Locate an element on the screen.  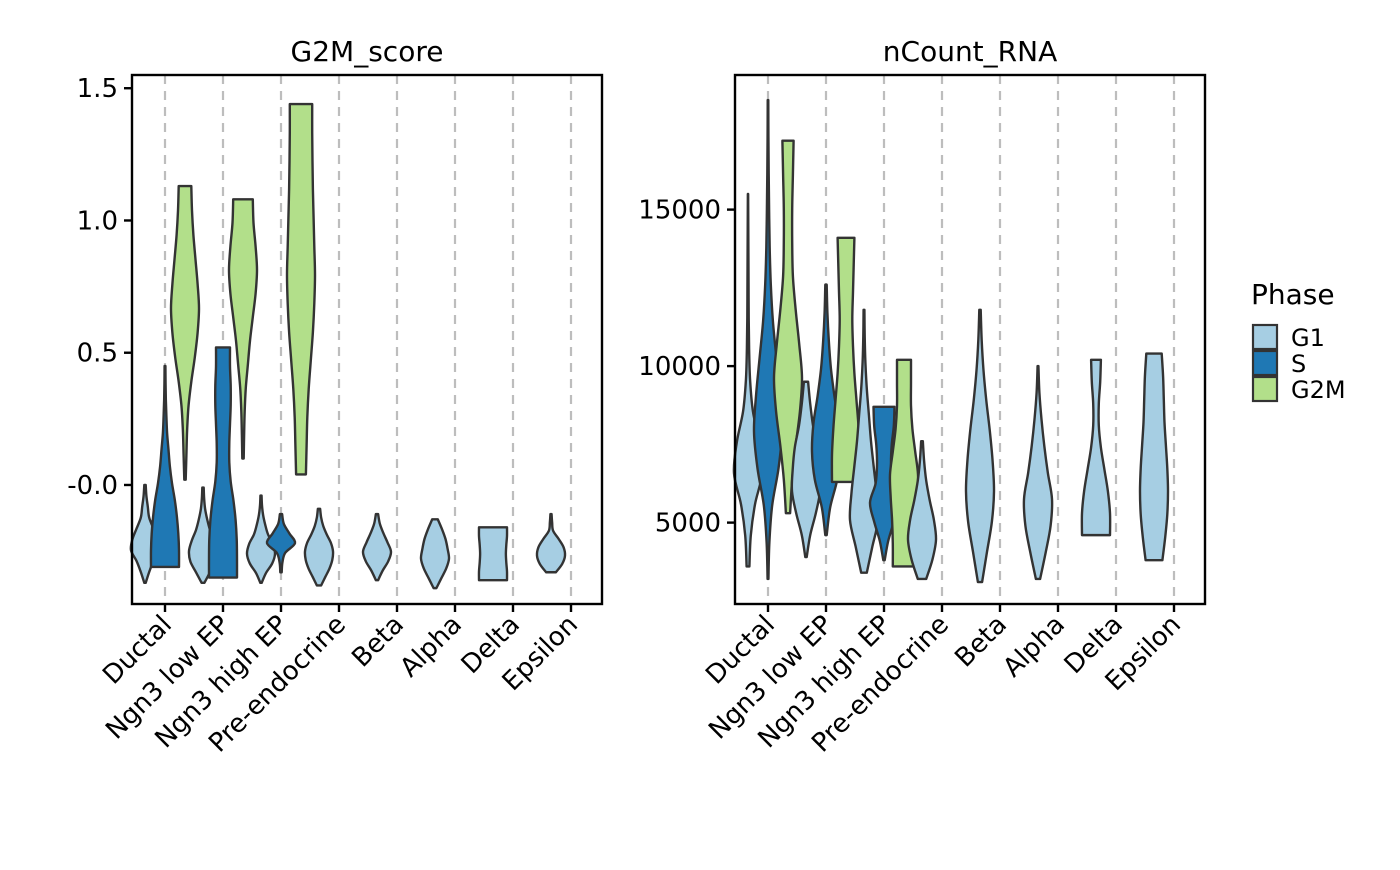
legend-label-g1: G1 is located at coordinates (1308, 338).